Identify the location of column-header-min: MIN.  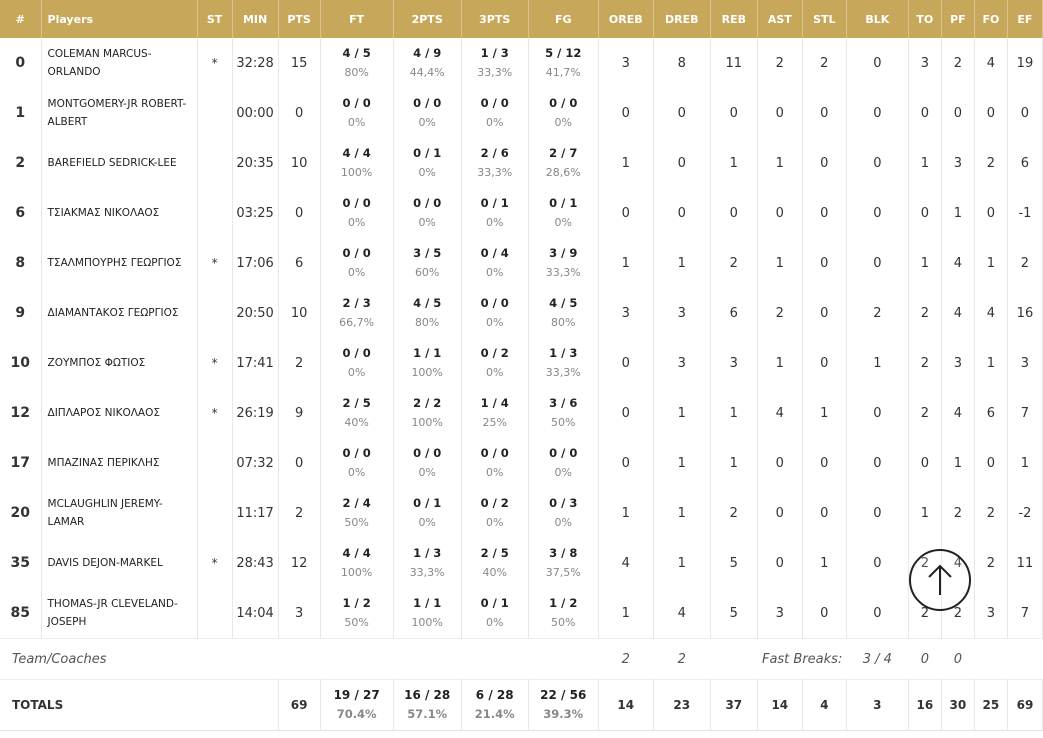
(255, 19).